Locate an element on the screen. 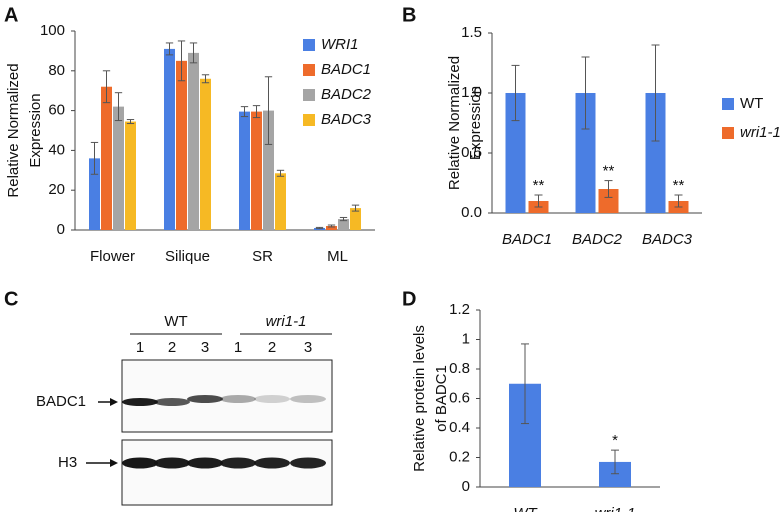 Image resolution: width=780 pixels, height=512 pixels. legend-label: BADC1 is located at coordinates (346, 69).